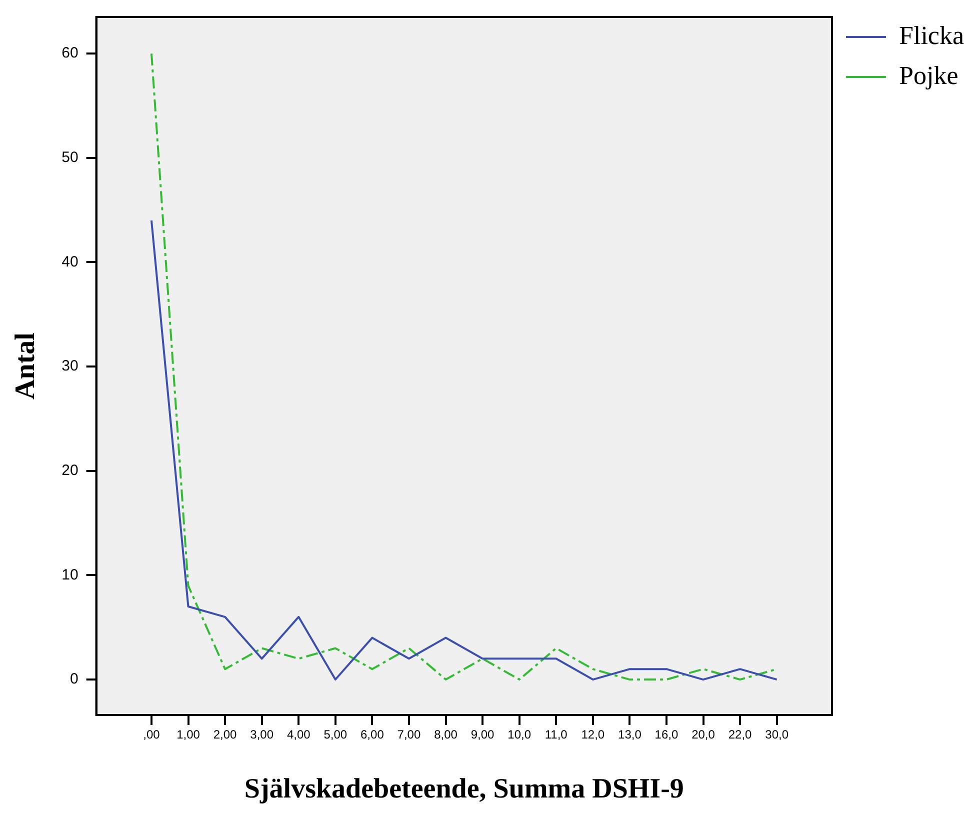 This screenshot has height=819, width=974. I want to click on x-tick-label: 10,0, so click(520, 735).